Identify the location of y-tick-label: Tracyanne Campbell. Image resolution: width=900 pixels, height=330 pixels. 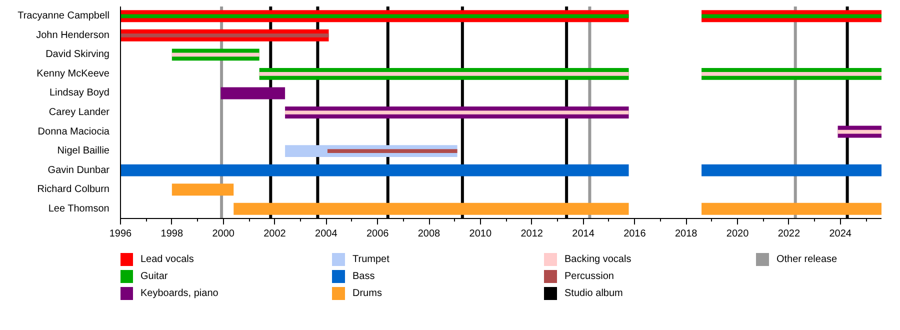
(64, 16).